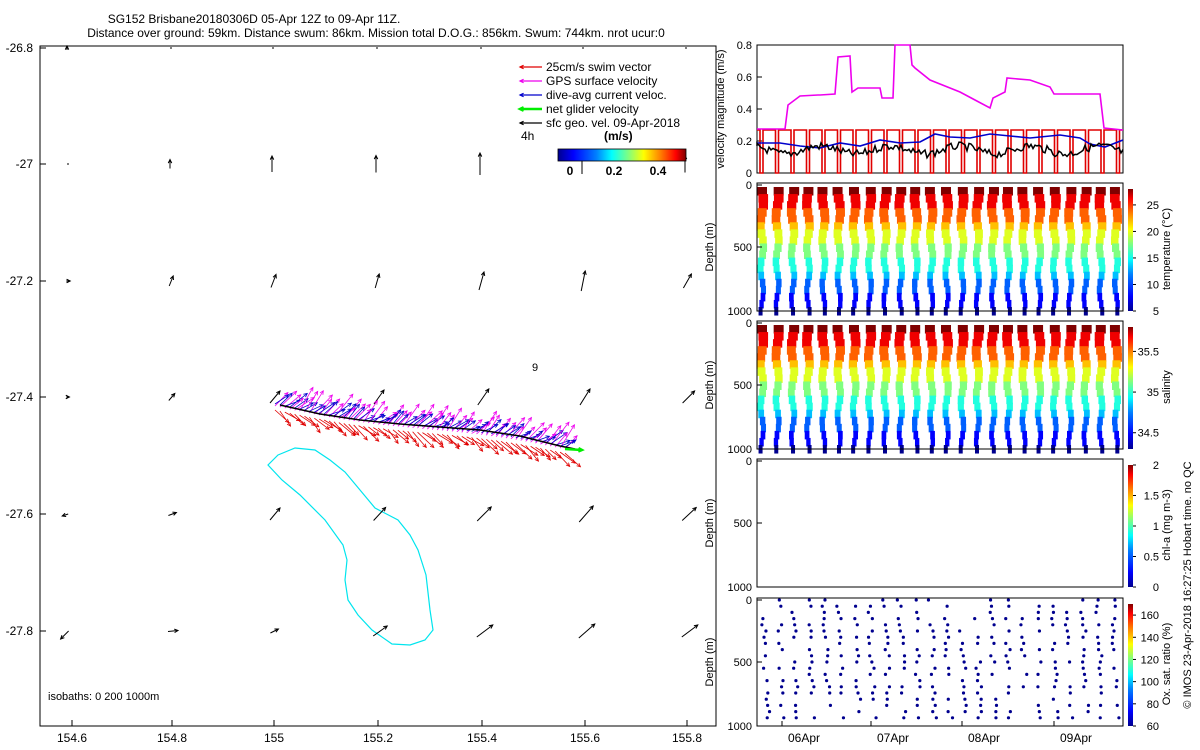 The image size is (1200, 750). I want to click on oxygen-colorbar-label: Ox. sat. ratio (%), so click(1167, 664).